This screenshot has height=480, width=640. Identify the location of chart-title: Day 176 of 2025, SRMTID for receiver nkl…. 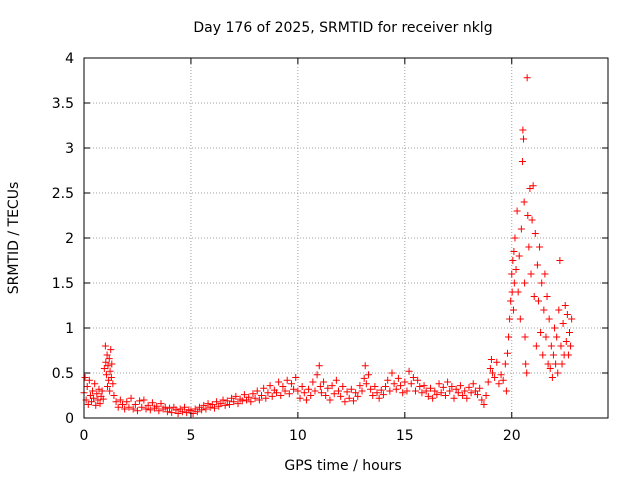
(342, 28).